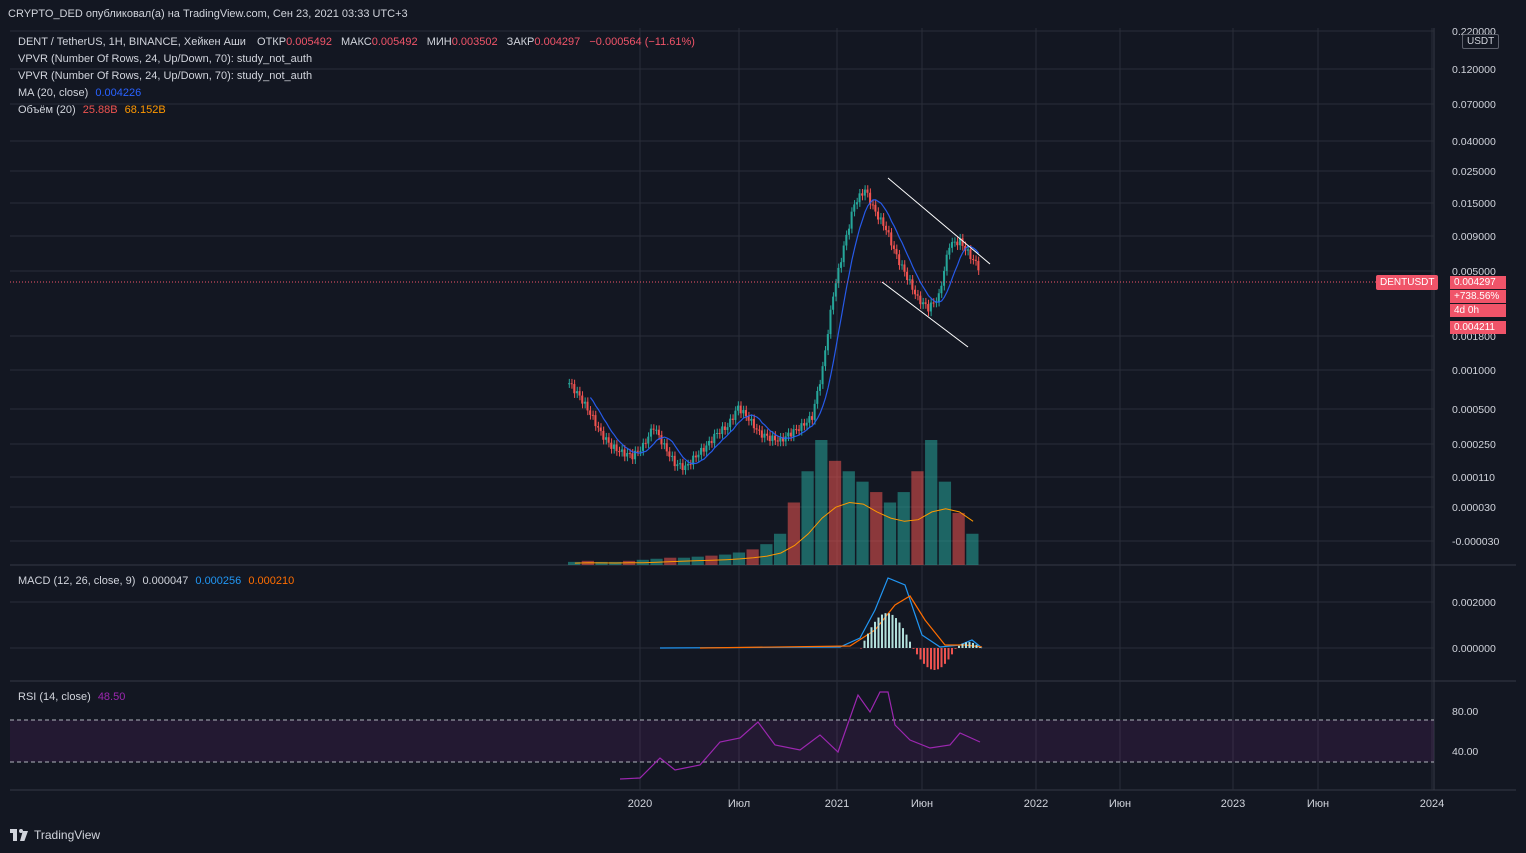 This screenshot has height=853, width=1526. I want to click on tradingview-brand: TradingView, so click(55, 835).